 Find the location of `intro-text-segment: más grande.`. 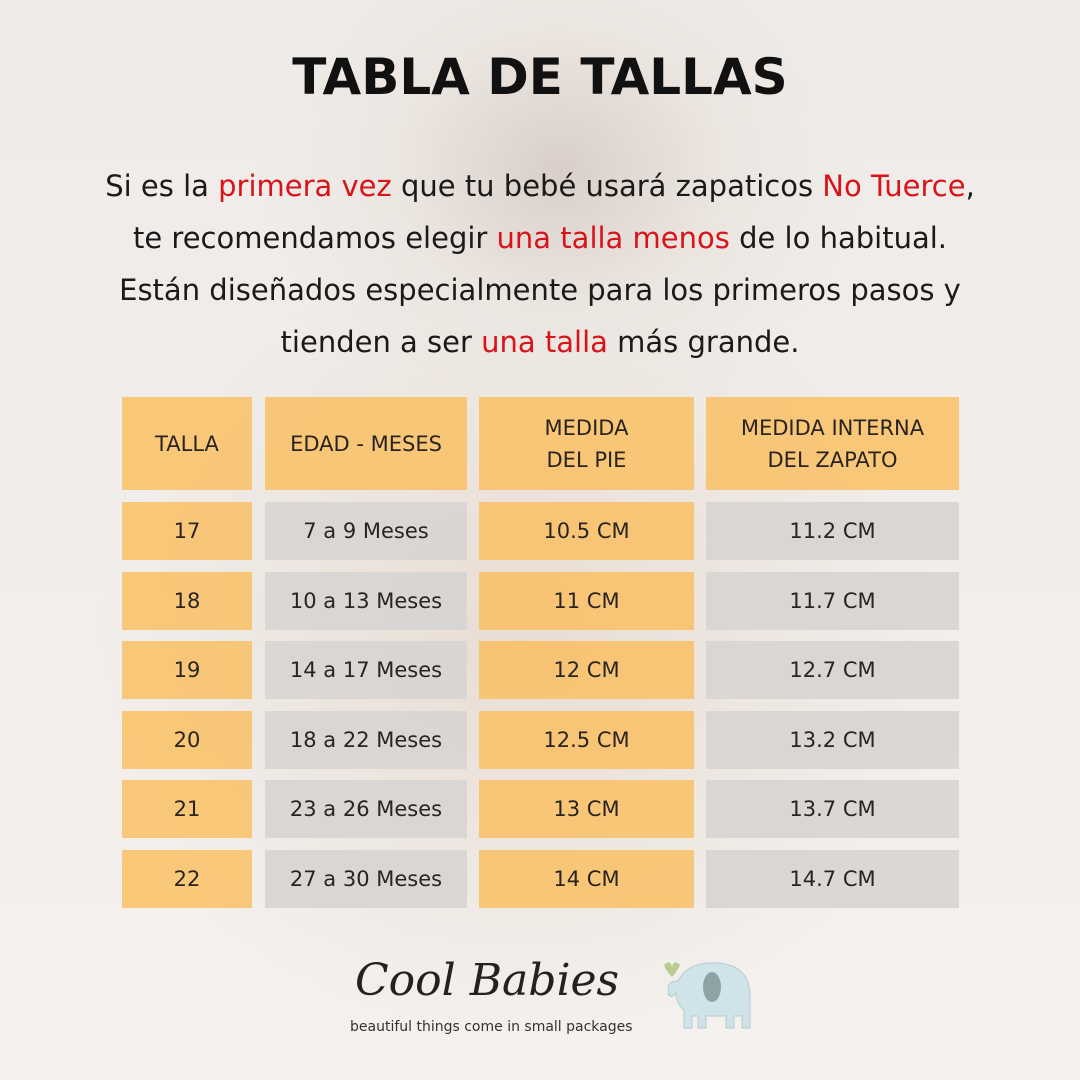

intro-text-segment: más grande. is located at coordinates (703, 342).